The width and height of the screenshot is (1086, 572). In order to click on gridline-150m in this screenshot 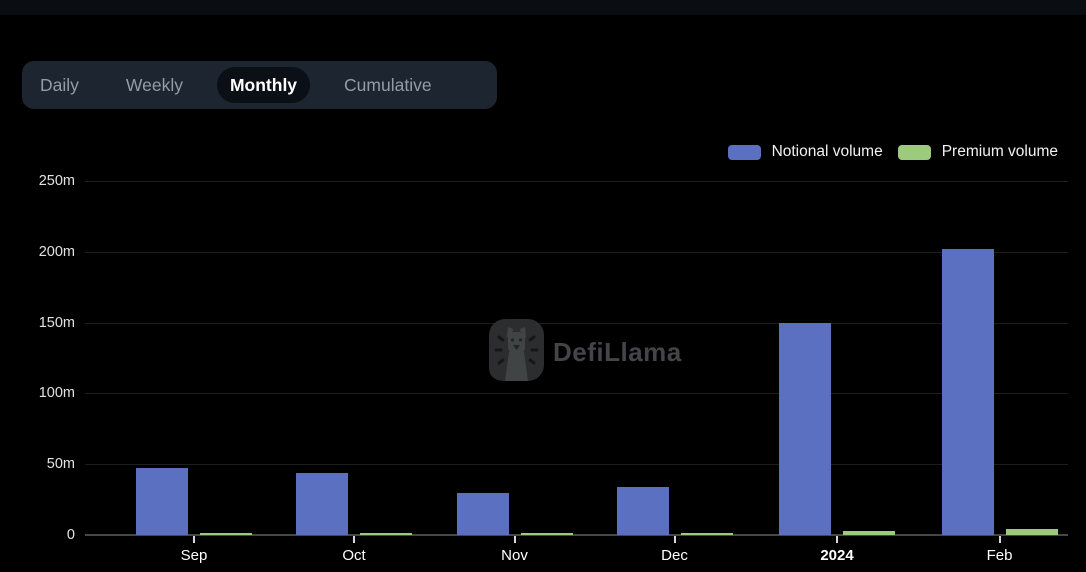, I will do `click(576, 323)`.